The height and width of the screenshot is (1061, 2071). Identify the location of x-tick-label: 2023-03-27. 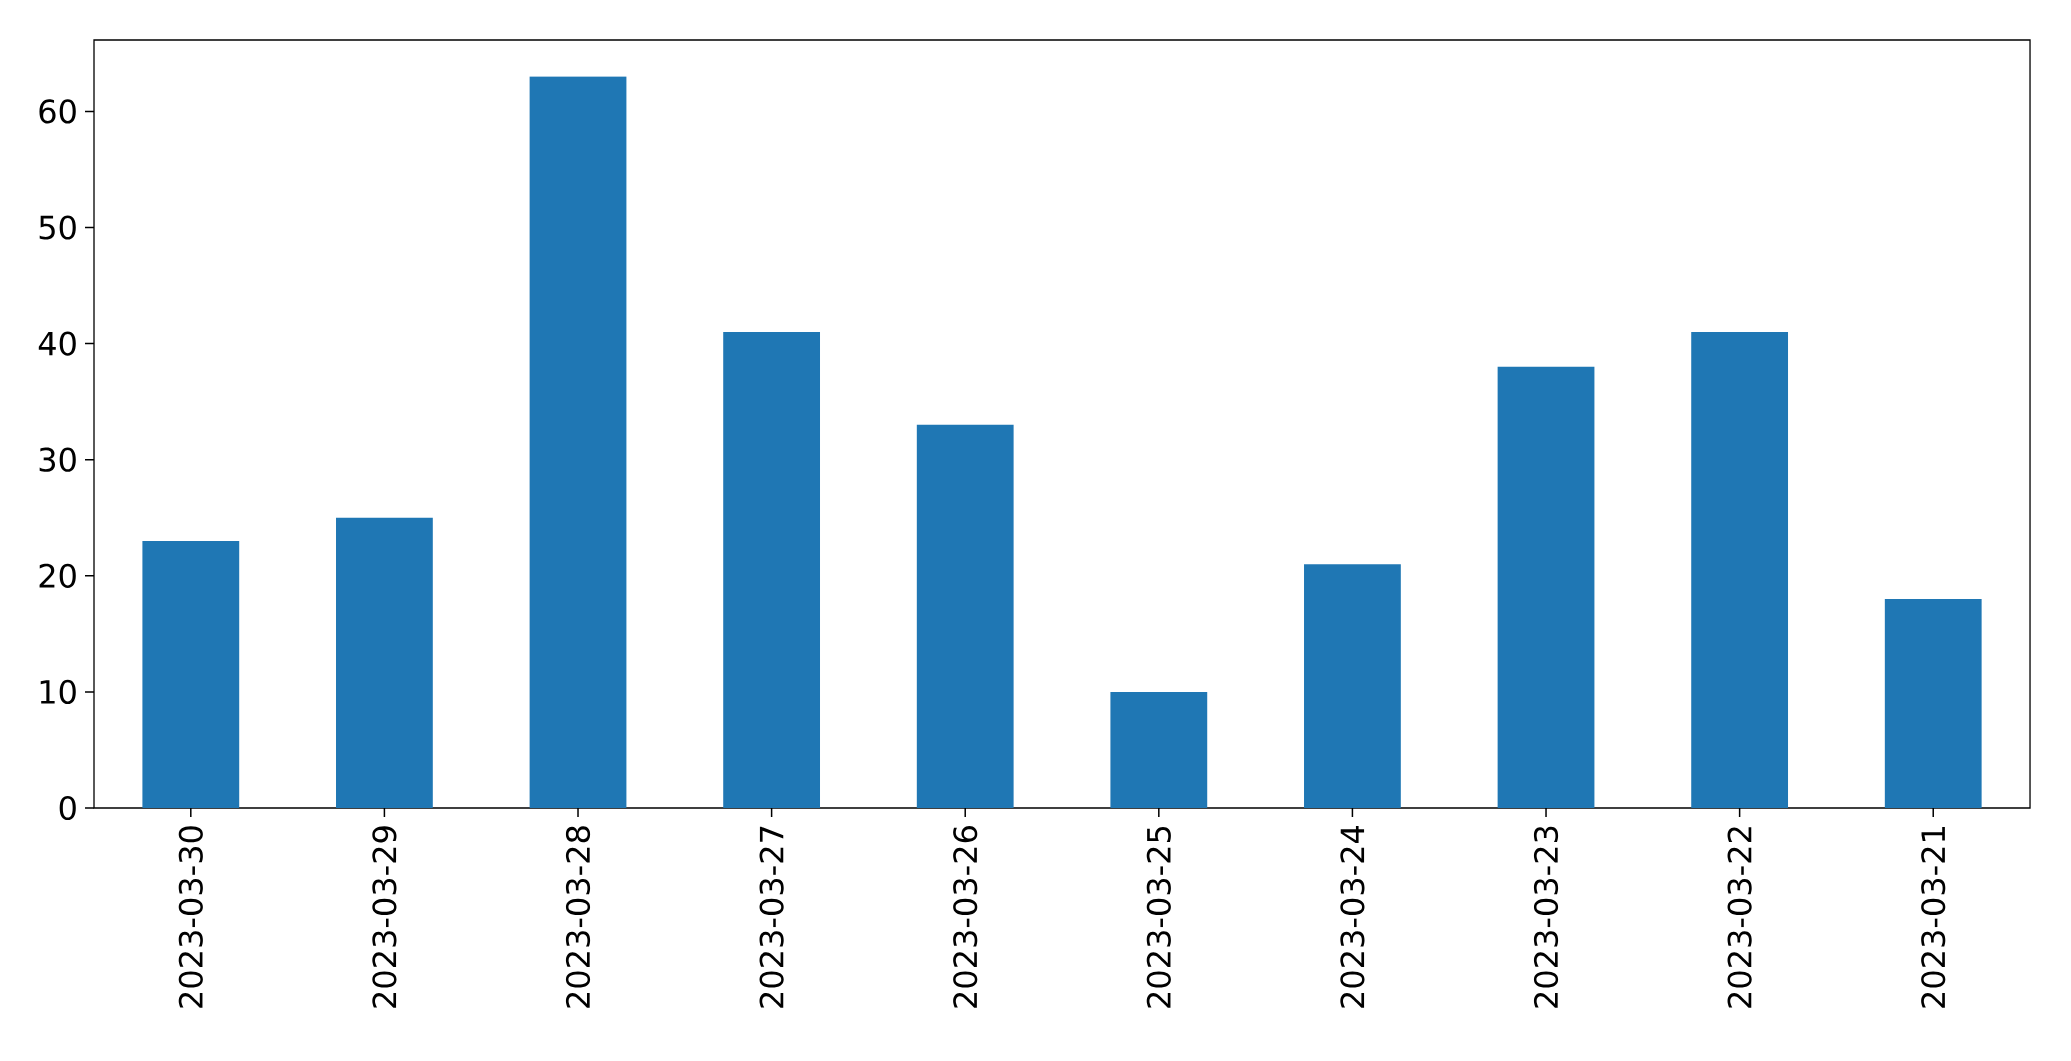
(771, 917).